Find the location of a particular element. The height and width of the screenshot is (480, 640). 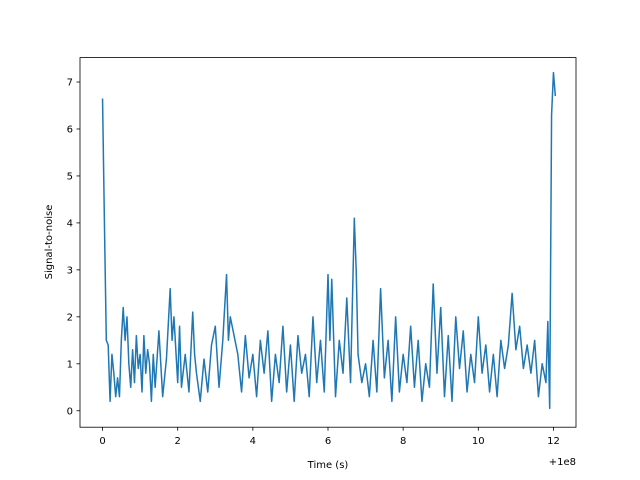

x-tick-label: 10 is located at coordinates (478, 441).